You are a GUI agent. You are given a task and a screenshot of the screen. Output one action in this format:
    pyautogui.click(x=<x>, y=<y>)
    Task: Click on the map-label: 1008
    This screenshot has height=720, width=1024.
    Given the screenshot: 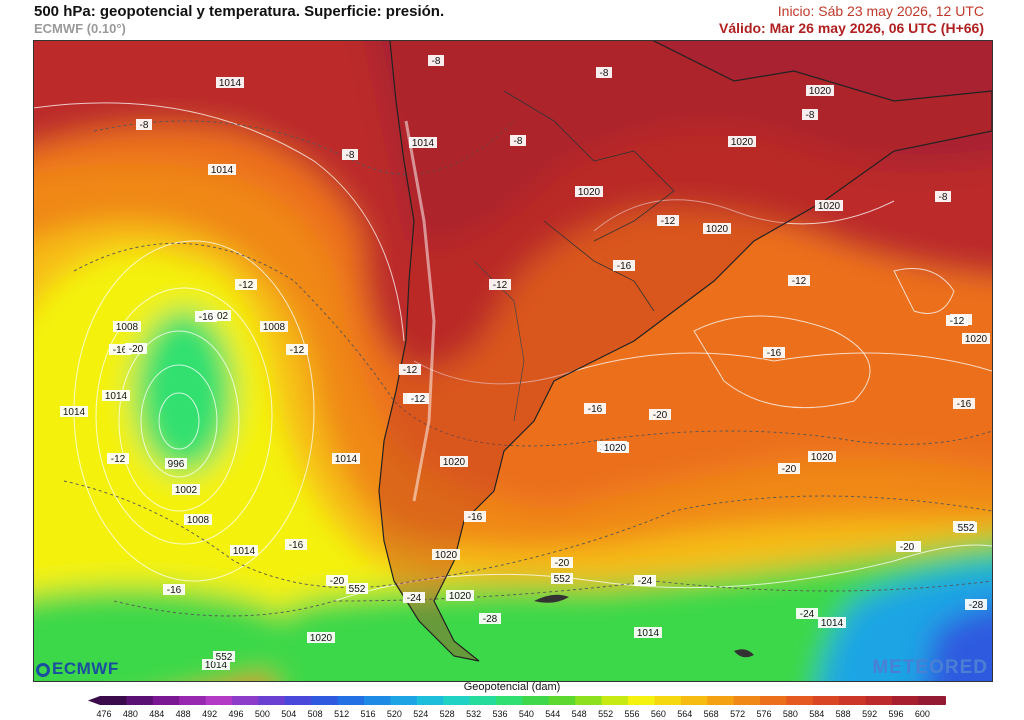 What is the action you would take?
    pyautogui.click(x=198, y=520)
    